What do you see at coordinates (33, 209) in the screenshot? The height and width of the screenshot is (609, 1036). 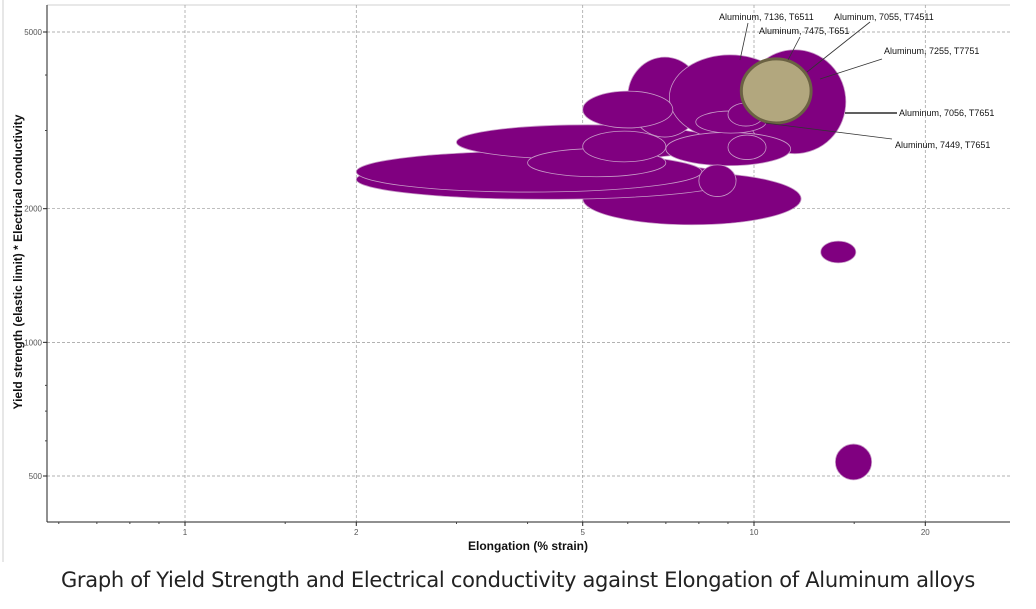 I see `y-tick-label: 2000` at bounding box center [33, 209].